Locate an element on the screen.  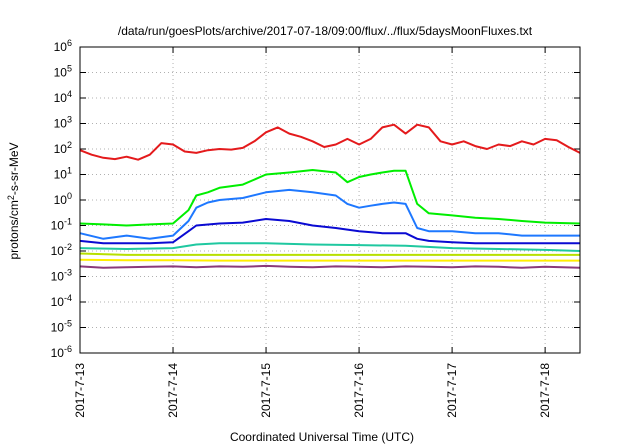
y-tick-exp: -1 is located at coordinates (68, 222).